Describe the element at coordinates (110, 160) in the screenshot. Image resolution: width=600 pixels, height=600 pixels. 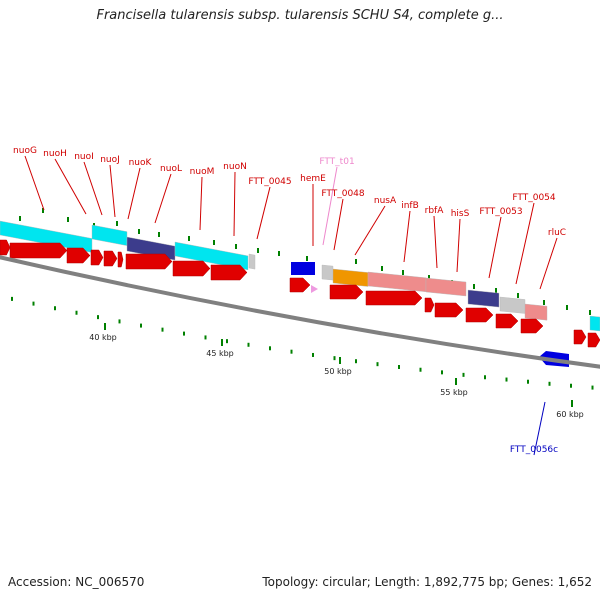
I see `gene-label: nuoJ` at that location.